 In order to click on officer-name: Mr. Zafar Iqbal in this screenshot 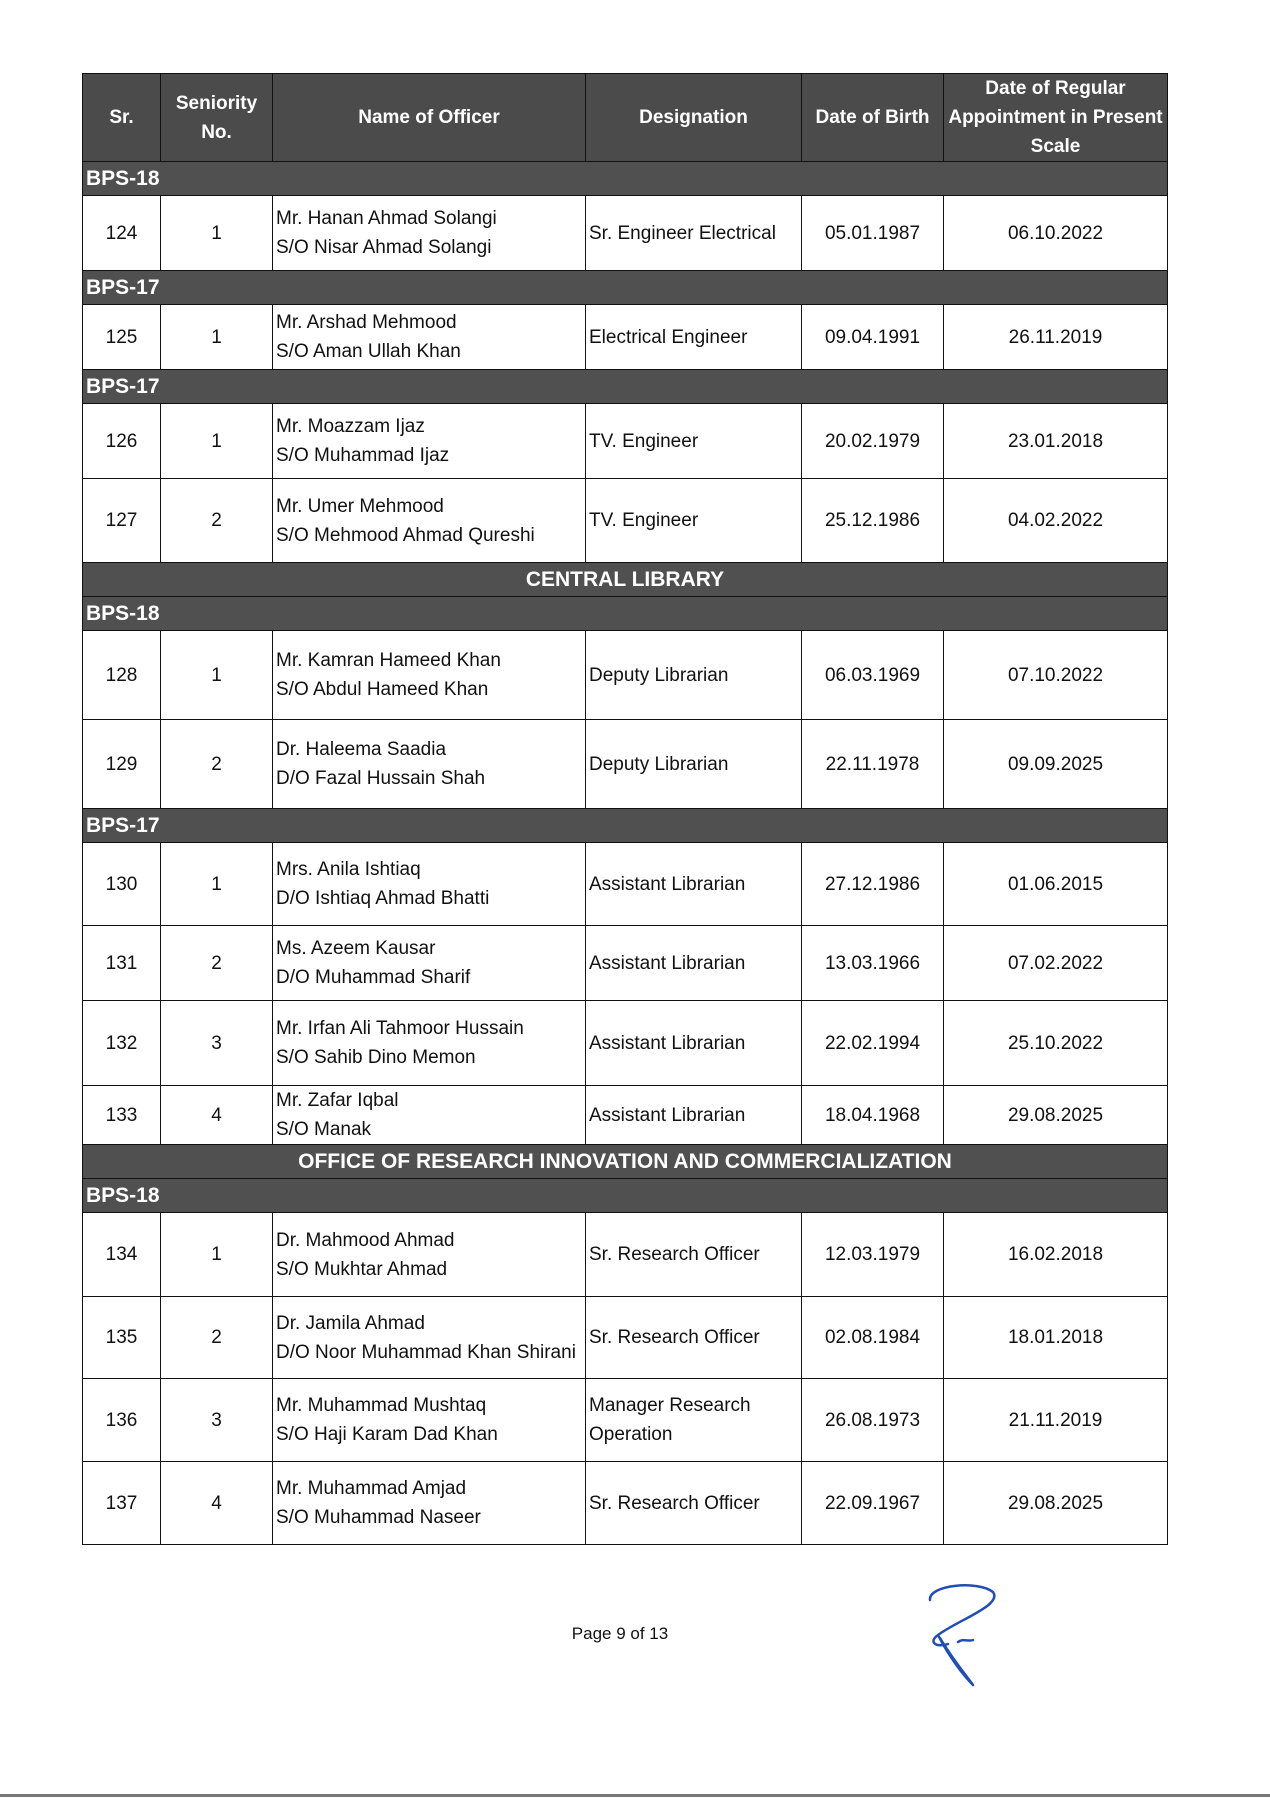, I will do `click(337, 1100)`.